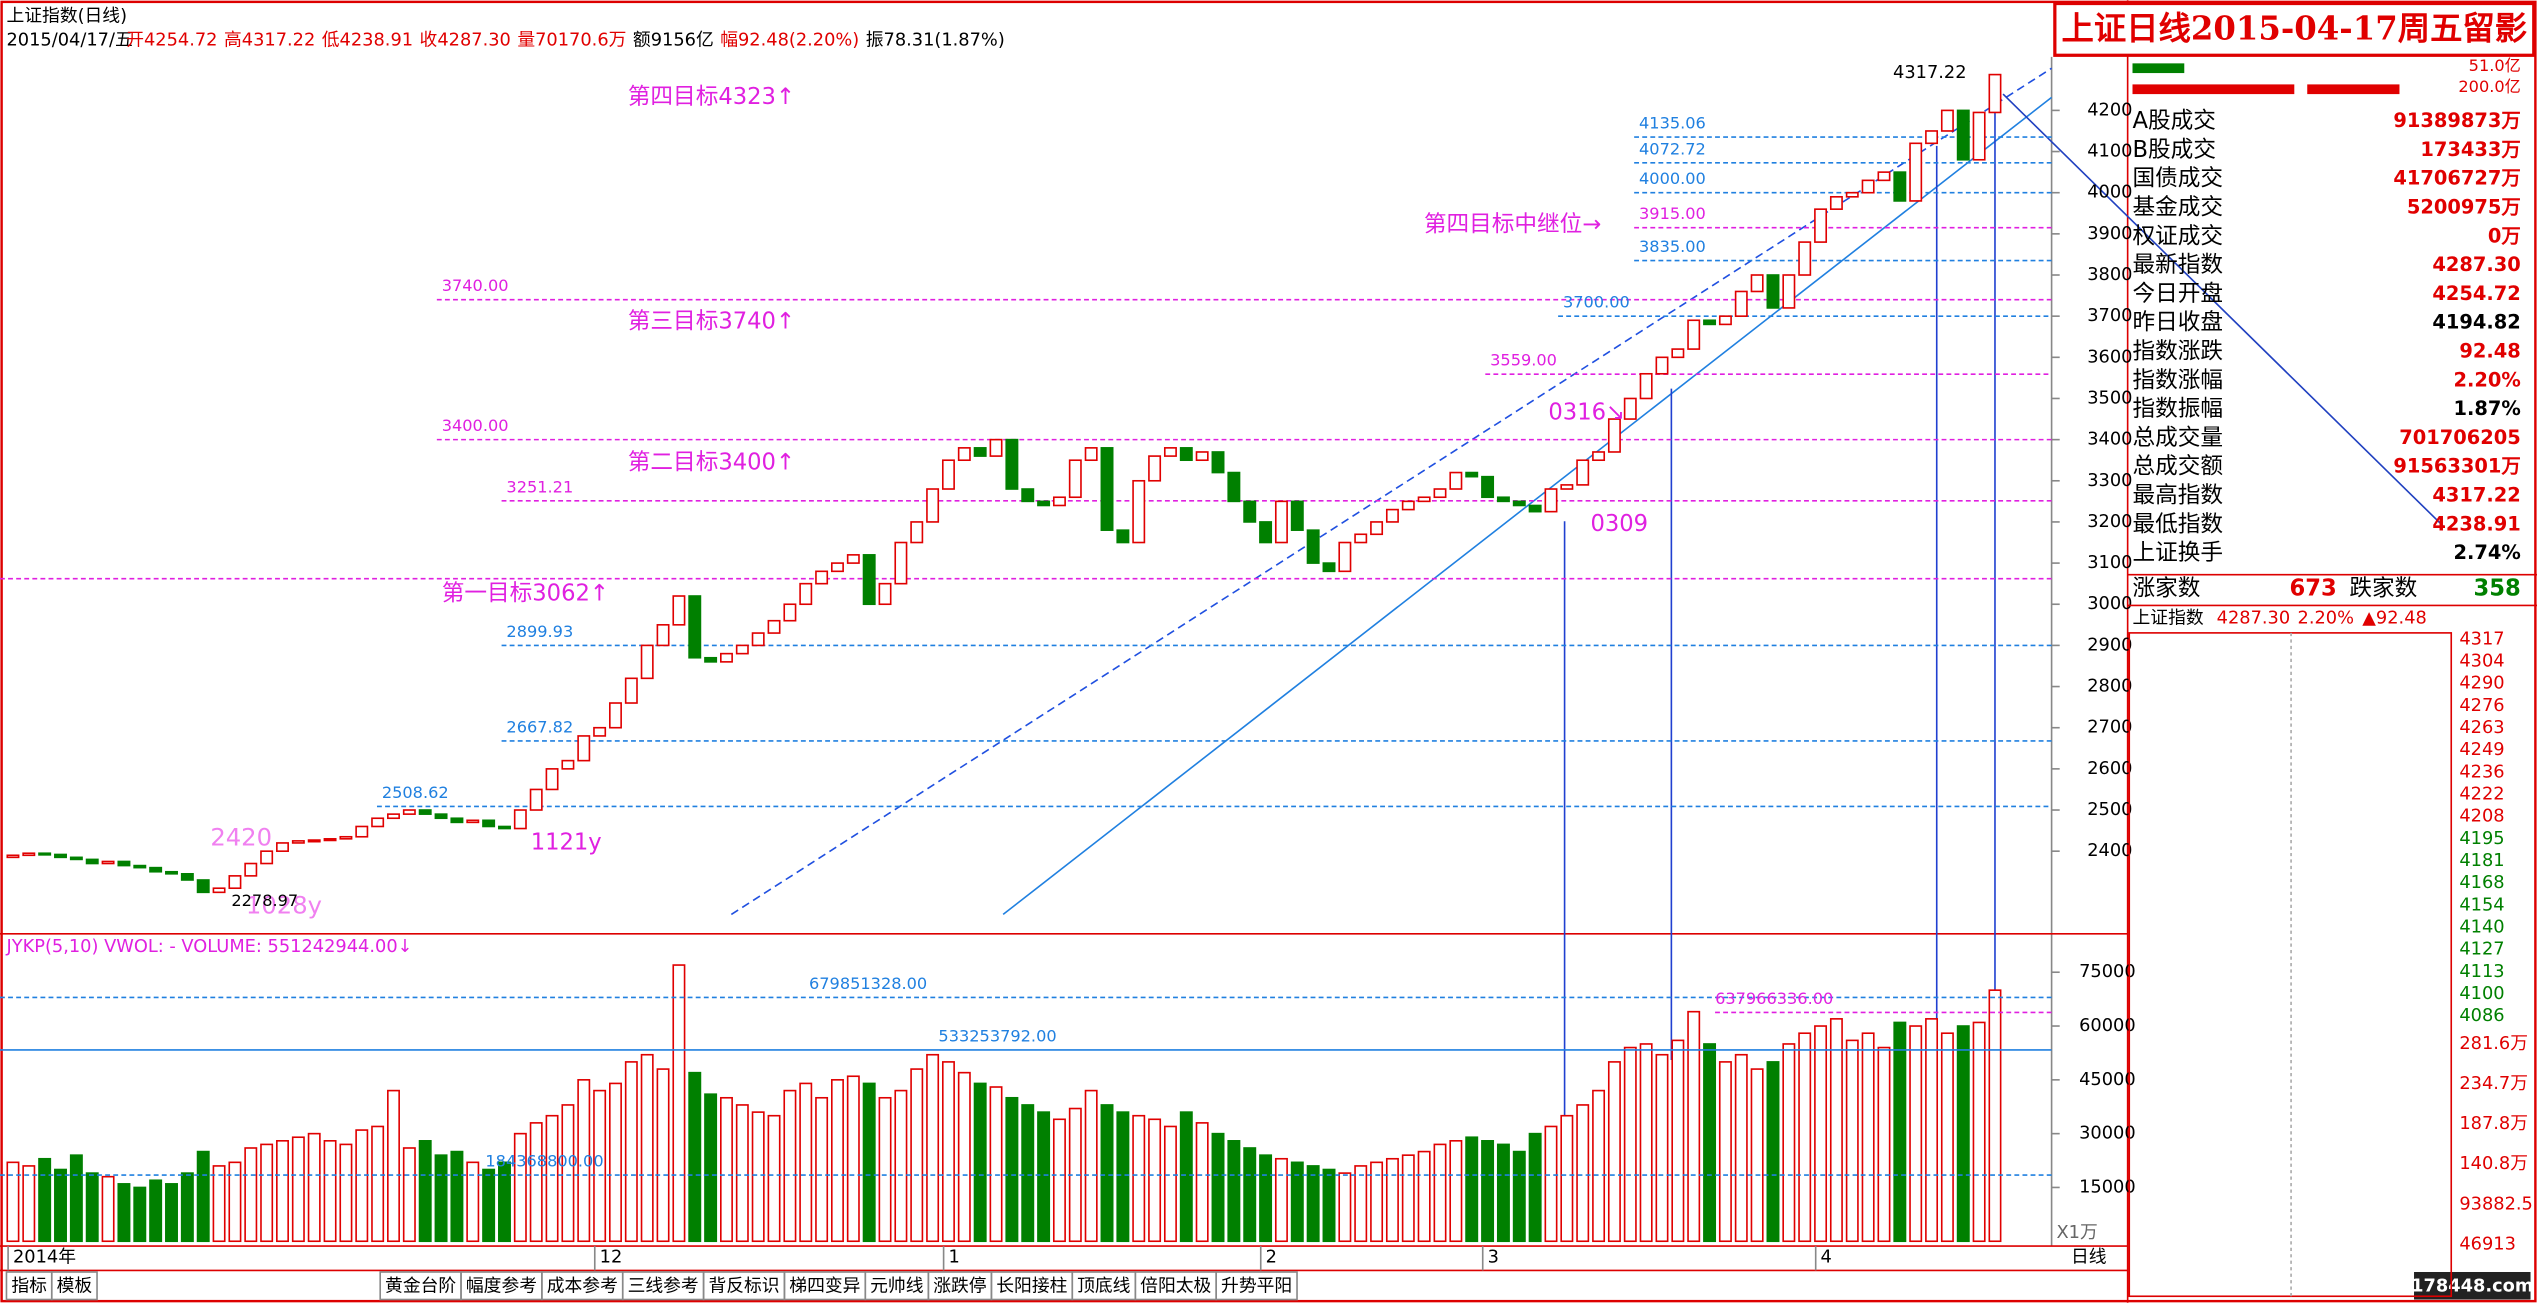 This screenshot has height=1303, width=2537. What do you see at coordinates (2109, 192) in the screenshot?
I see `y-tick-label: 4000` at bounding box center [2109, 192].